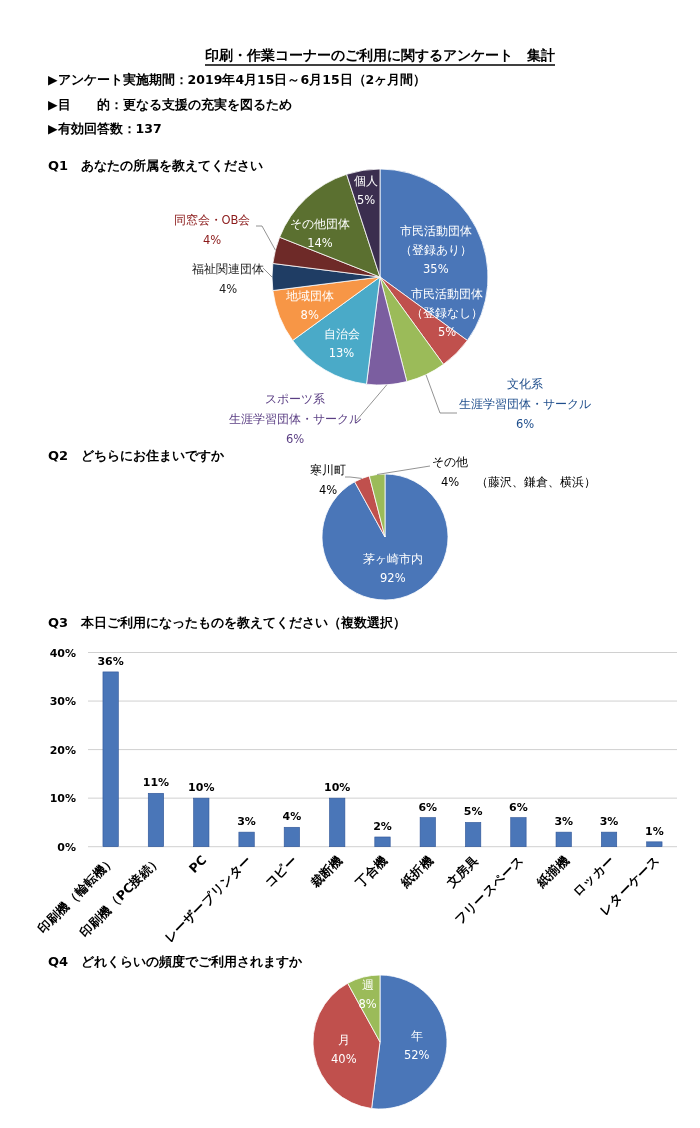 The width and height of the screenshot is (700, 1128). Describe the element at coordinates (536, 482) in the screenshot. I see `text: （藤沢、鎌倉、横浜）` at that location.